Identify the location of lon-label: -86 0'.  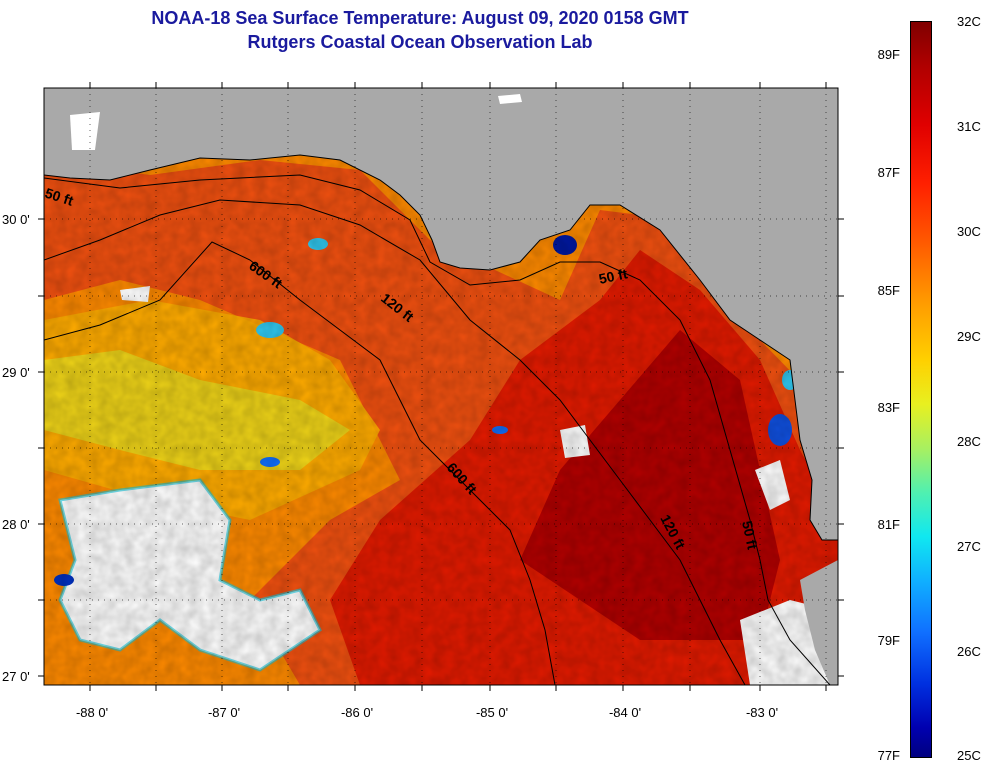
(357, 712).